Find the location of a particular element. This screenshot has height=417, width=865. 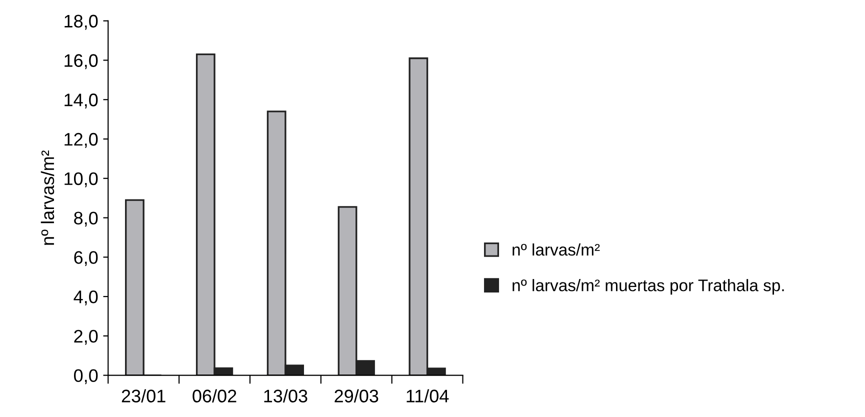

y-tick-label: 16,0 is located at coordinates (81, 62).